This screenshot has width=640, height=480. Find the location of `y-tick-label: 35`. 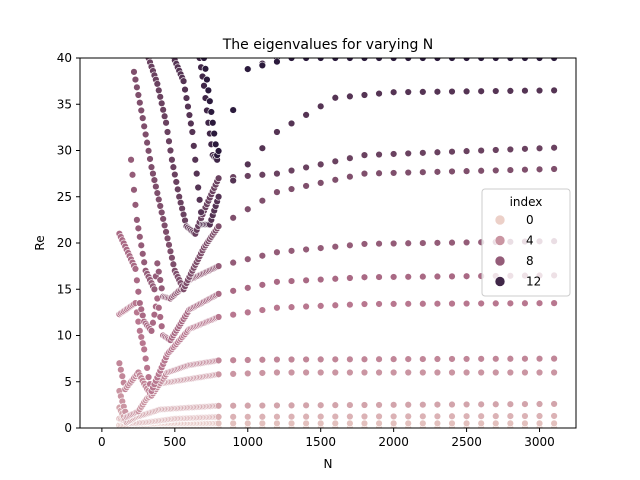

y-tick-label: 35 is located at coordinates (64, 104).